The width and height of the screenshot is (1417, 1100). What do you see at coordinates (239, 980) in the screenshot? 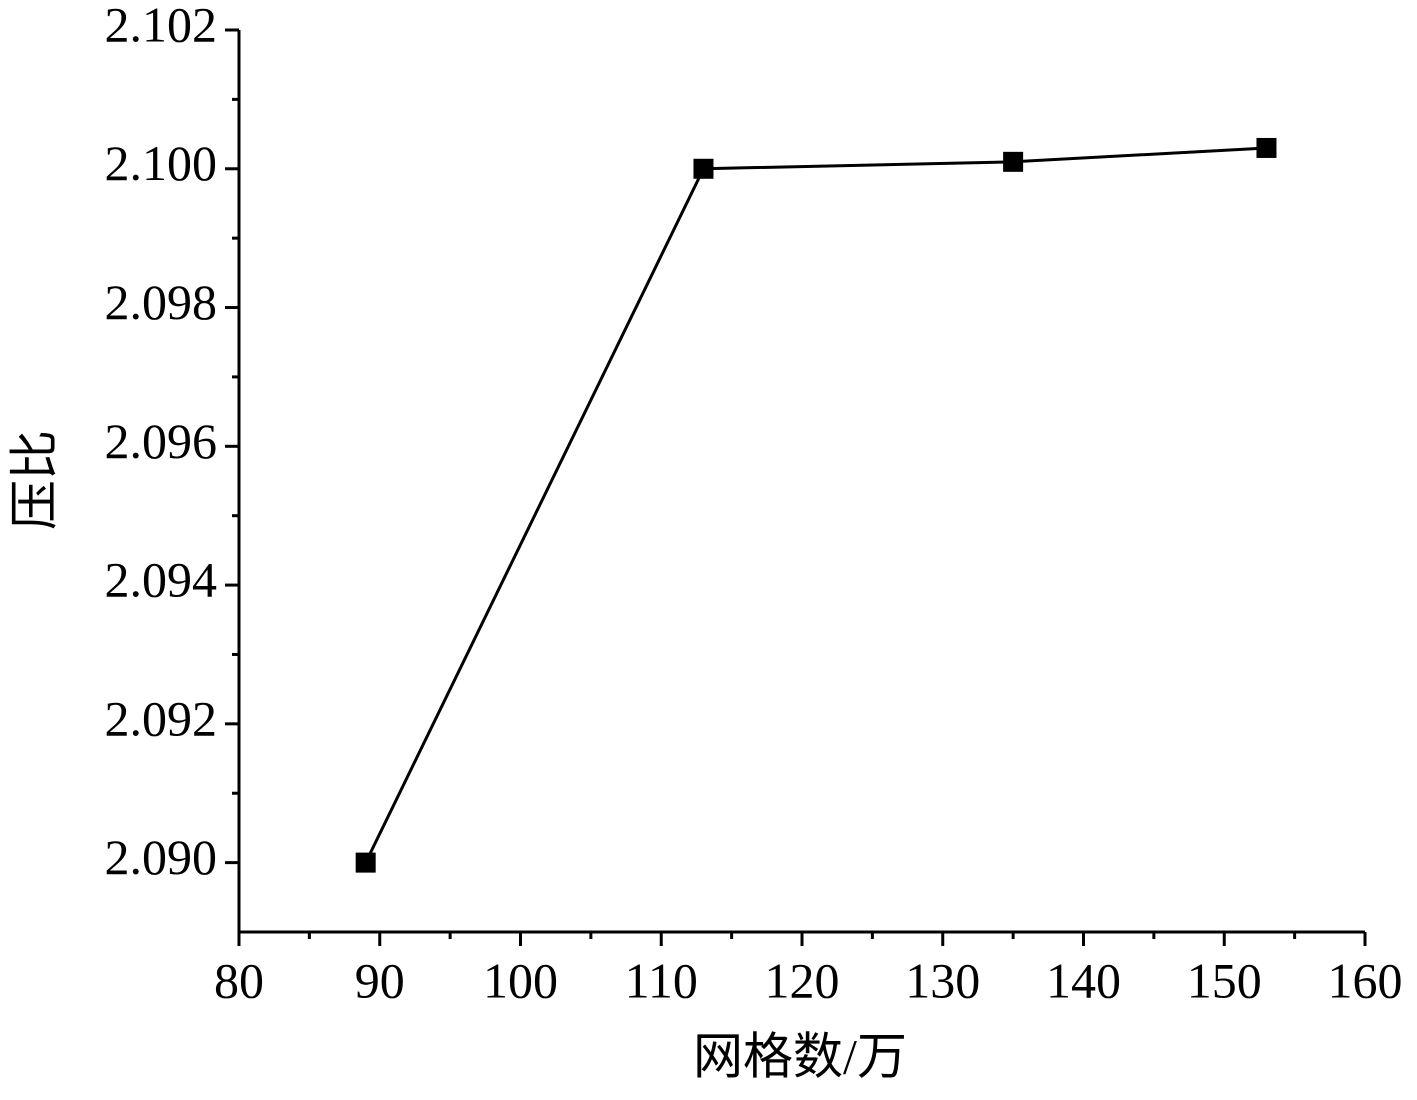
I see `x-tick-label: 80` at bounding box center [239, 980].